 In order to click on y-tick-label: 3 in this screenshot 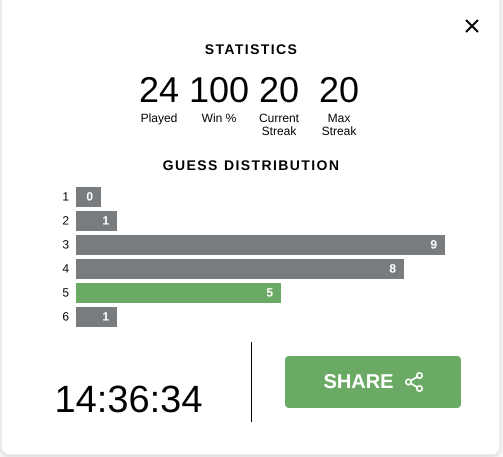, I will do `click(66, 244)`.